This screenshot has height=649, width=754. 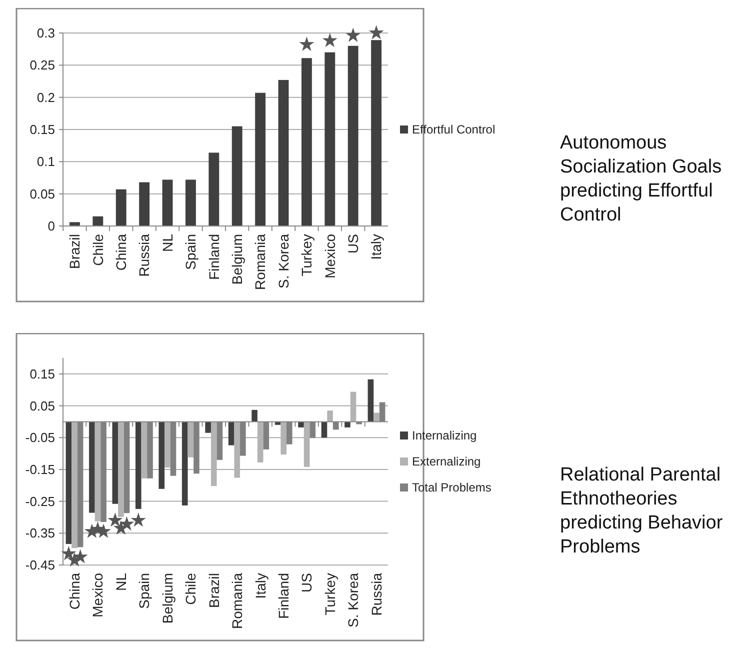 What do you see at coordinates (444, 435) in the screenshot?
I see `legend-label: Internalizing` at bounding box center [444, 435].